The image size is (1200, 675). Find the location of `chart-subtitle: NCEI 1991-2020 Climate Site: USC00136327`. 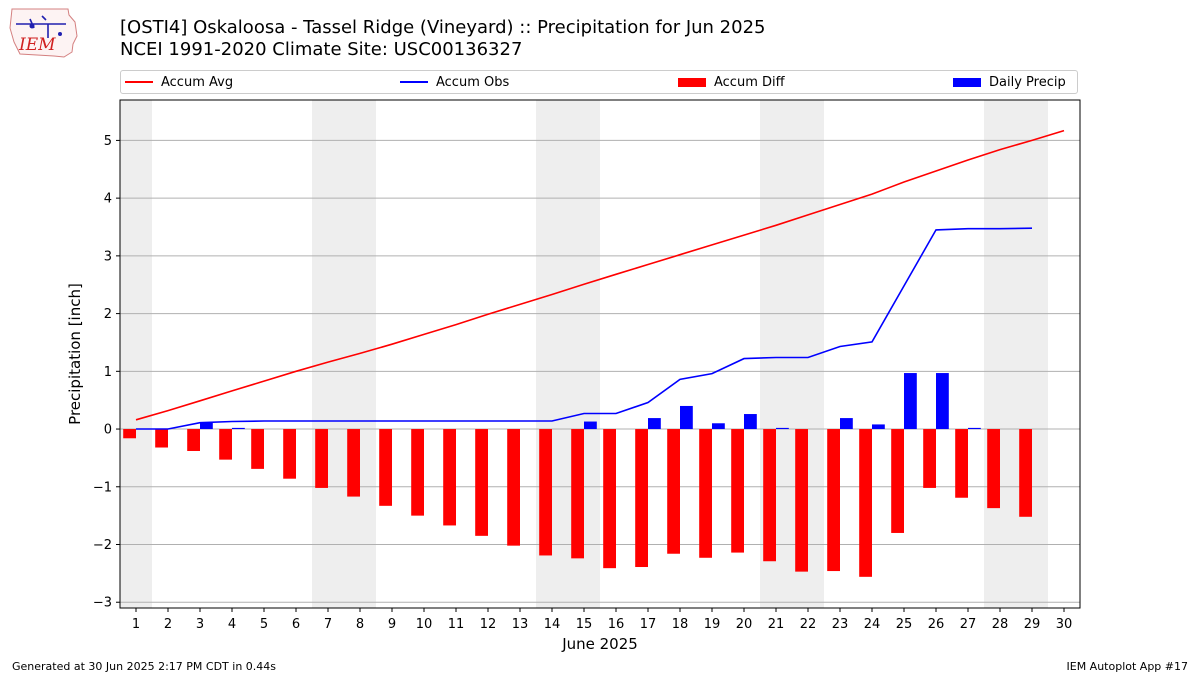

chart-subtitle: NCEI 1991-2020 Climate Site: USC00136327 is located at coordinates (321, 49).